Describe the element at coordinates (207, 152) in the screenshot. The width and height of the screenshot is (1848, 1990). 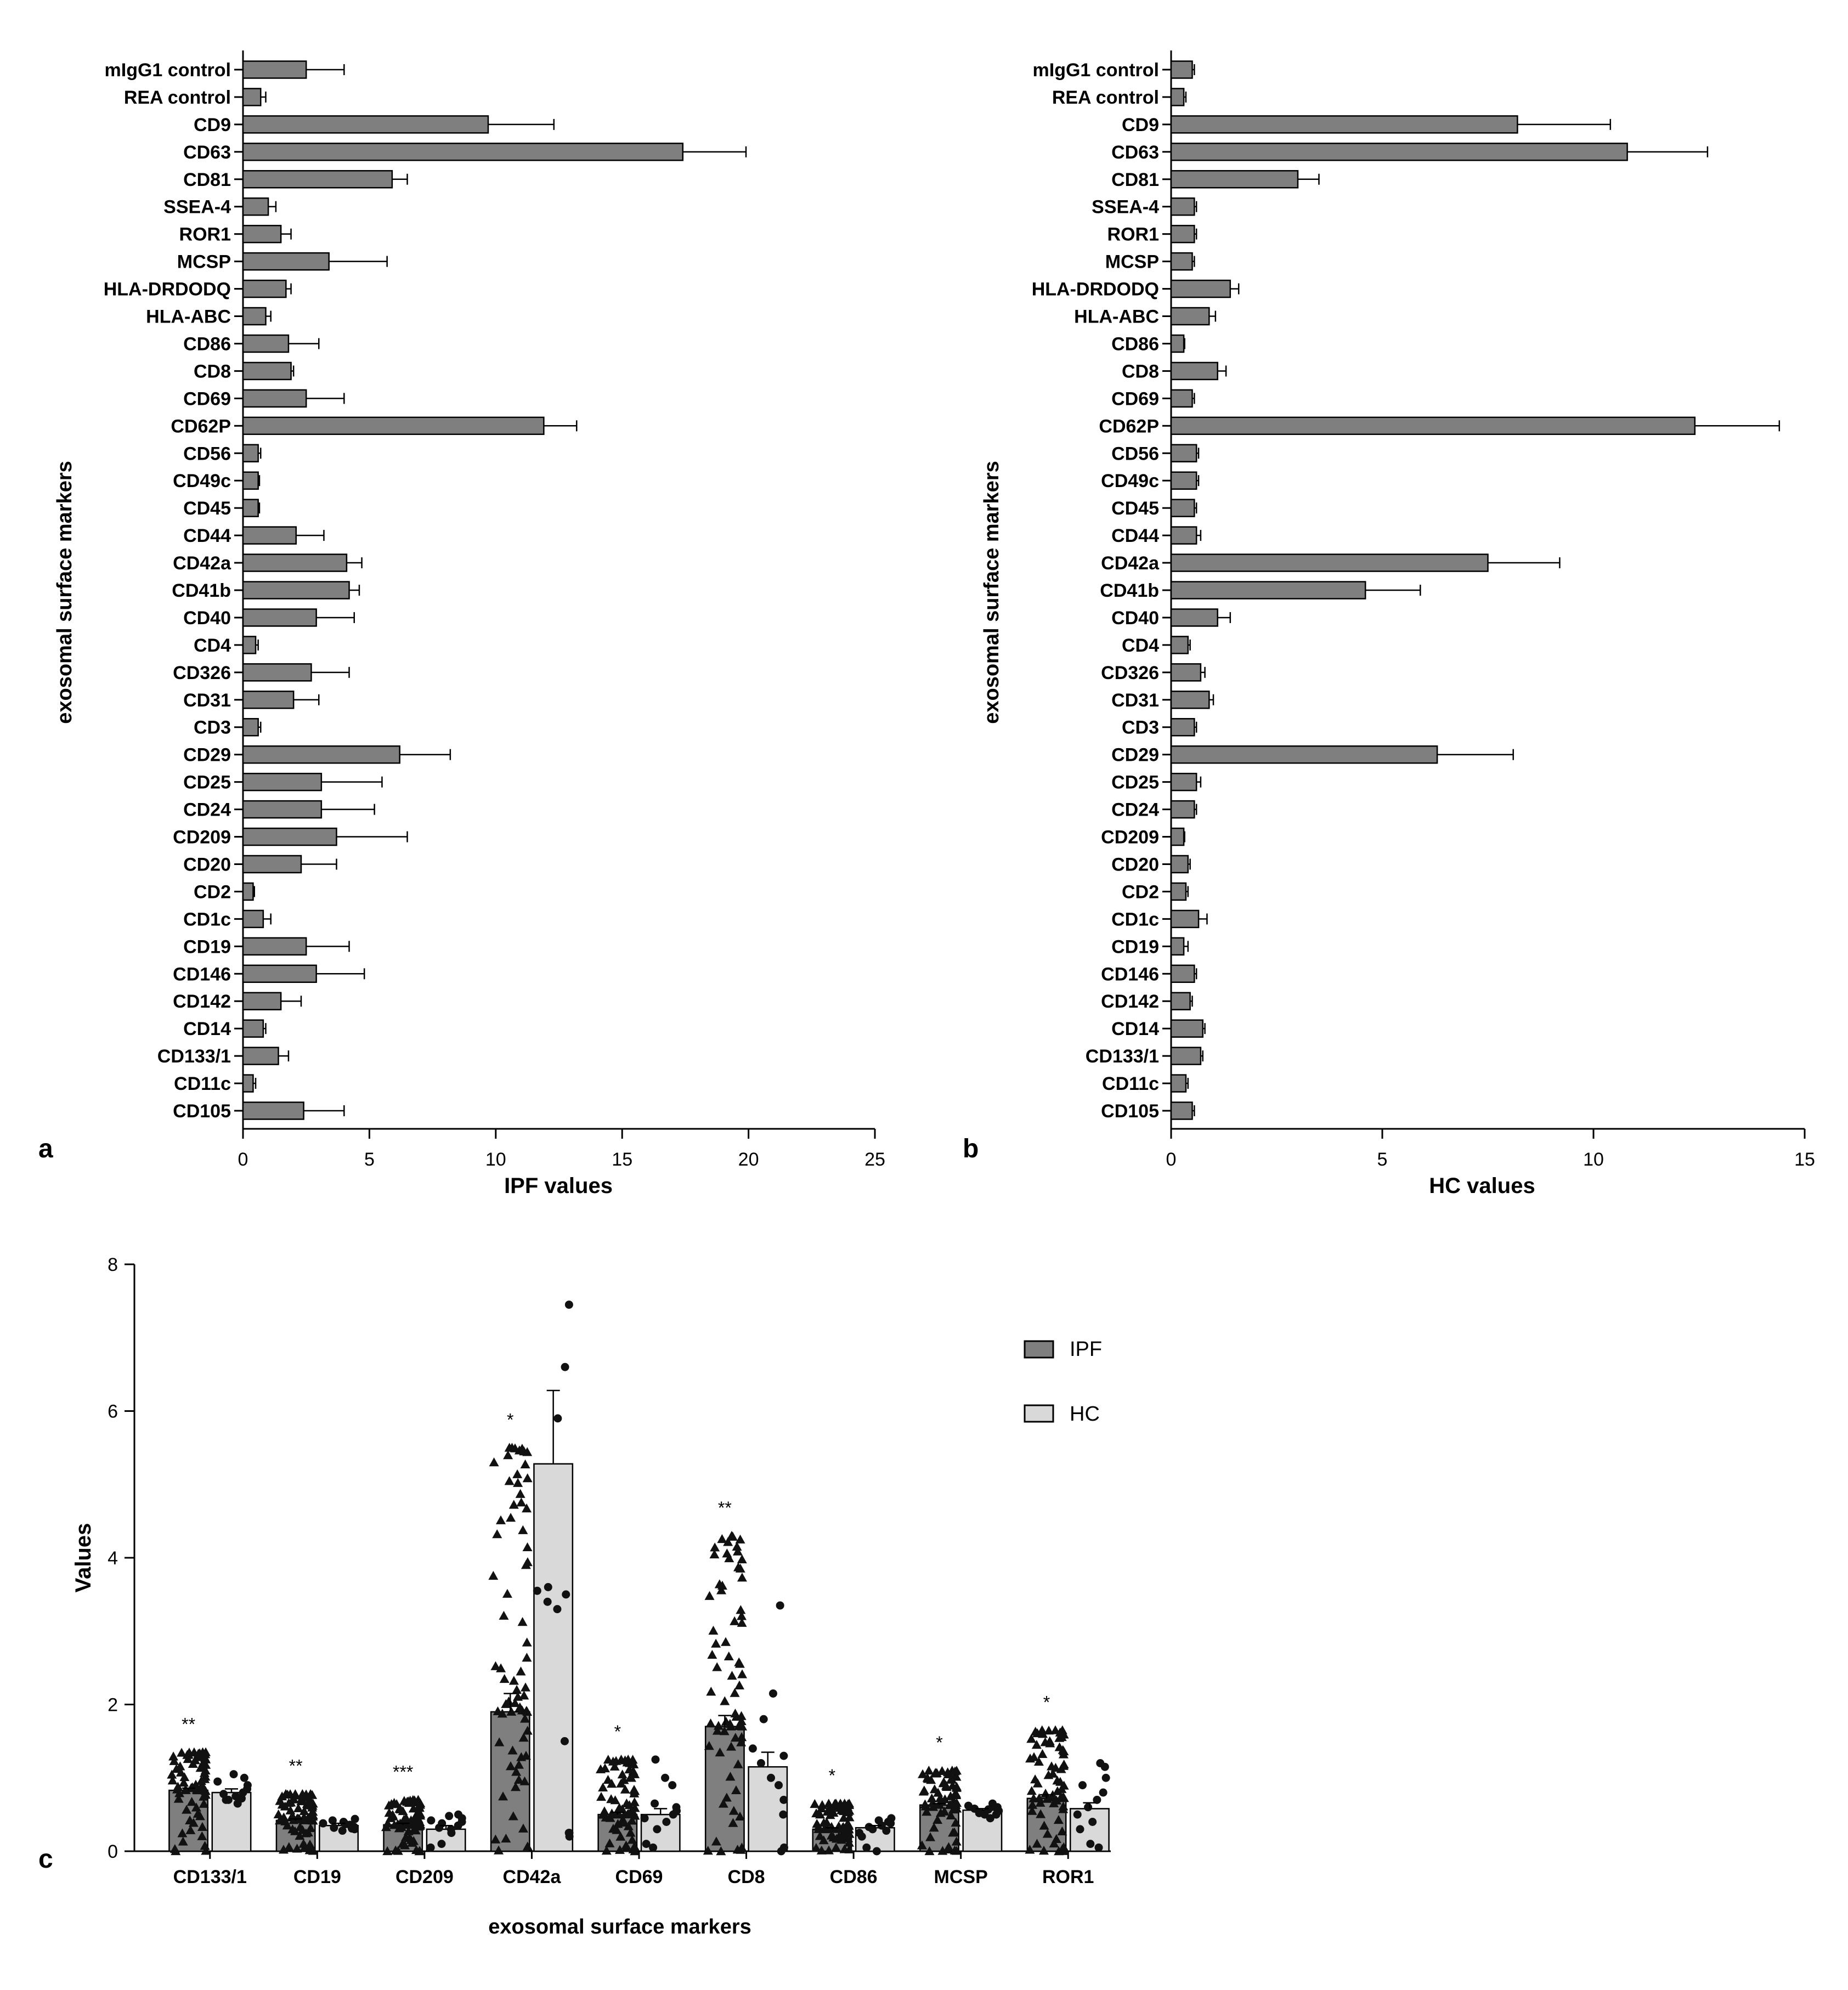
I see `panel-a-category-label: CD63` at that location.